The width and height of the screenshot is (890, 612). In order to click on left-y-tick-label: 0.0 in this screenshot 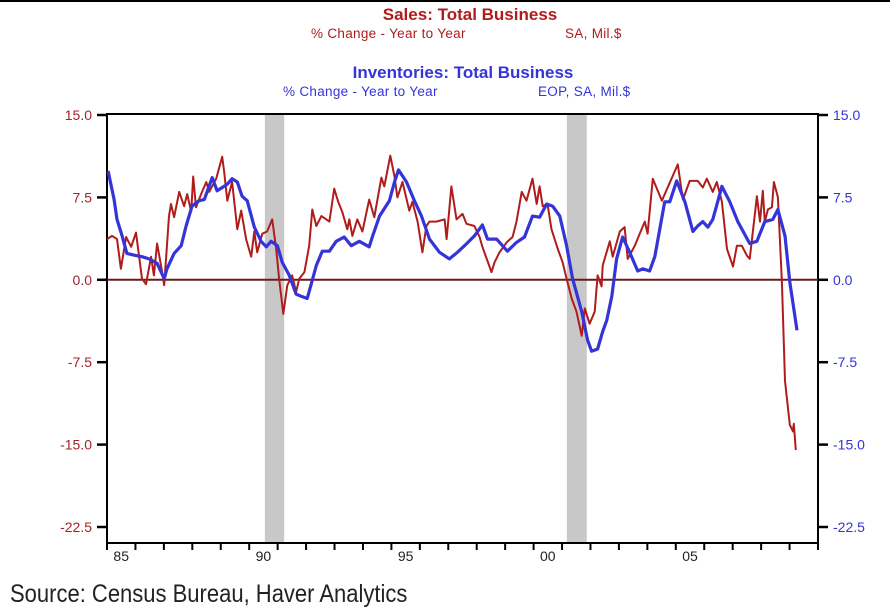, I will do `click(83, 280)`.